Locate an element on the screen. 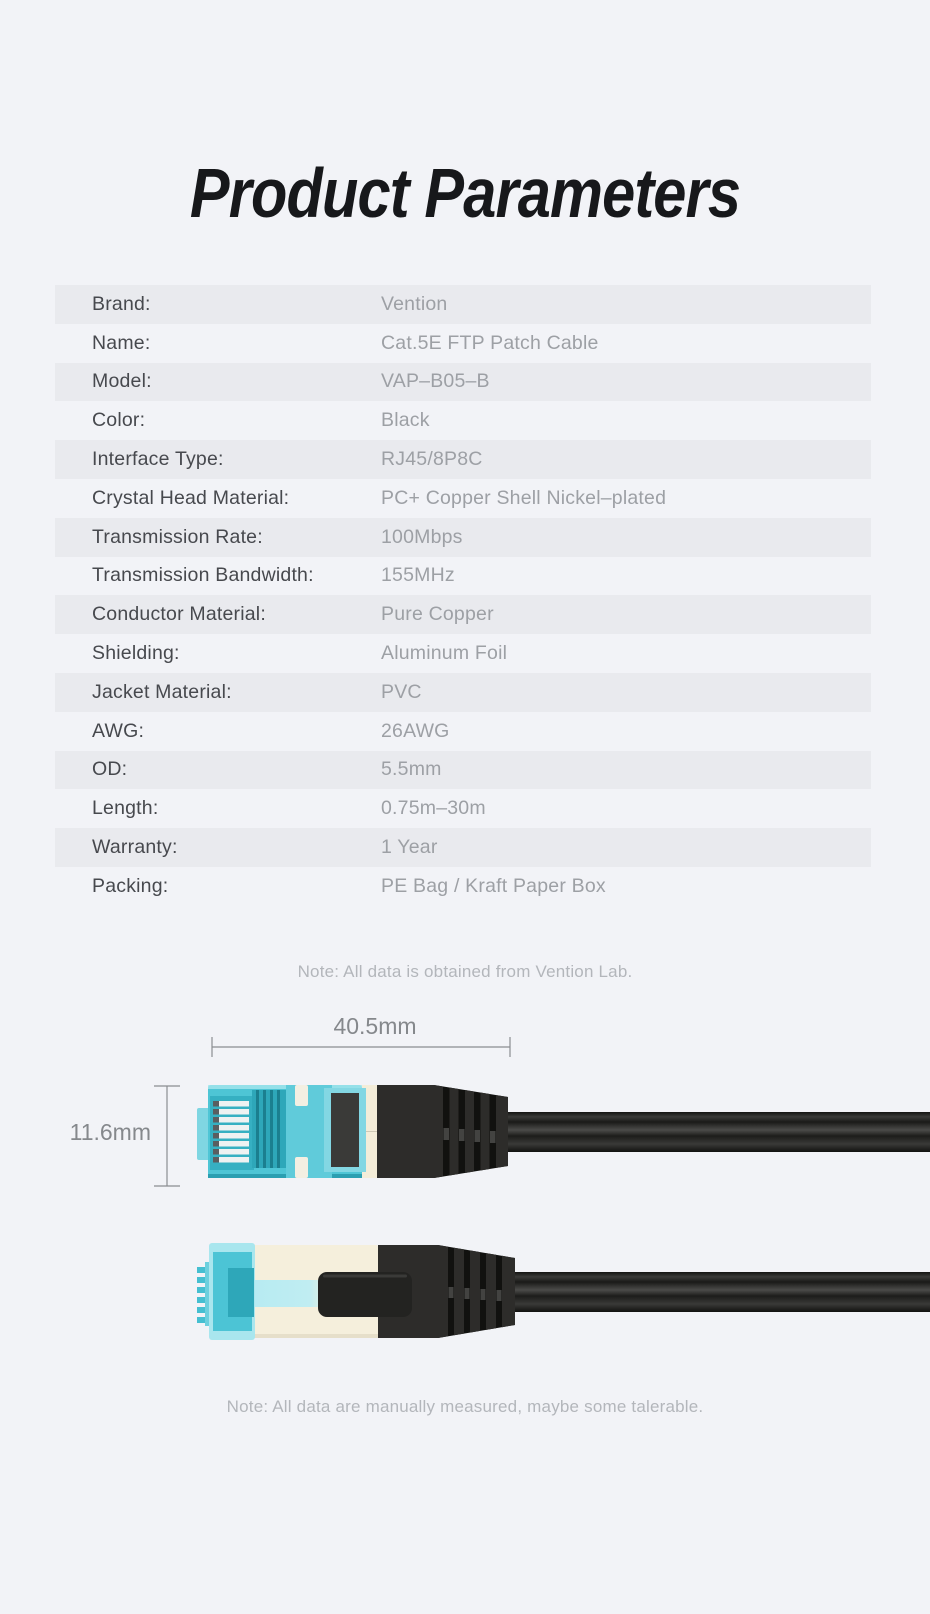 Image resolution: width=930 pixels, height=1614 pixels. spec-value: PE Bag / Kraft Paper Box is located at coordinates (493, 885).